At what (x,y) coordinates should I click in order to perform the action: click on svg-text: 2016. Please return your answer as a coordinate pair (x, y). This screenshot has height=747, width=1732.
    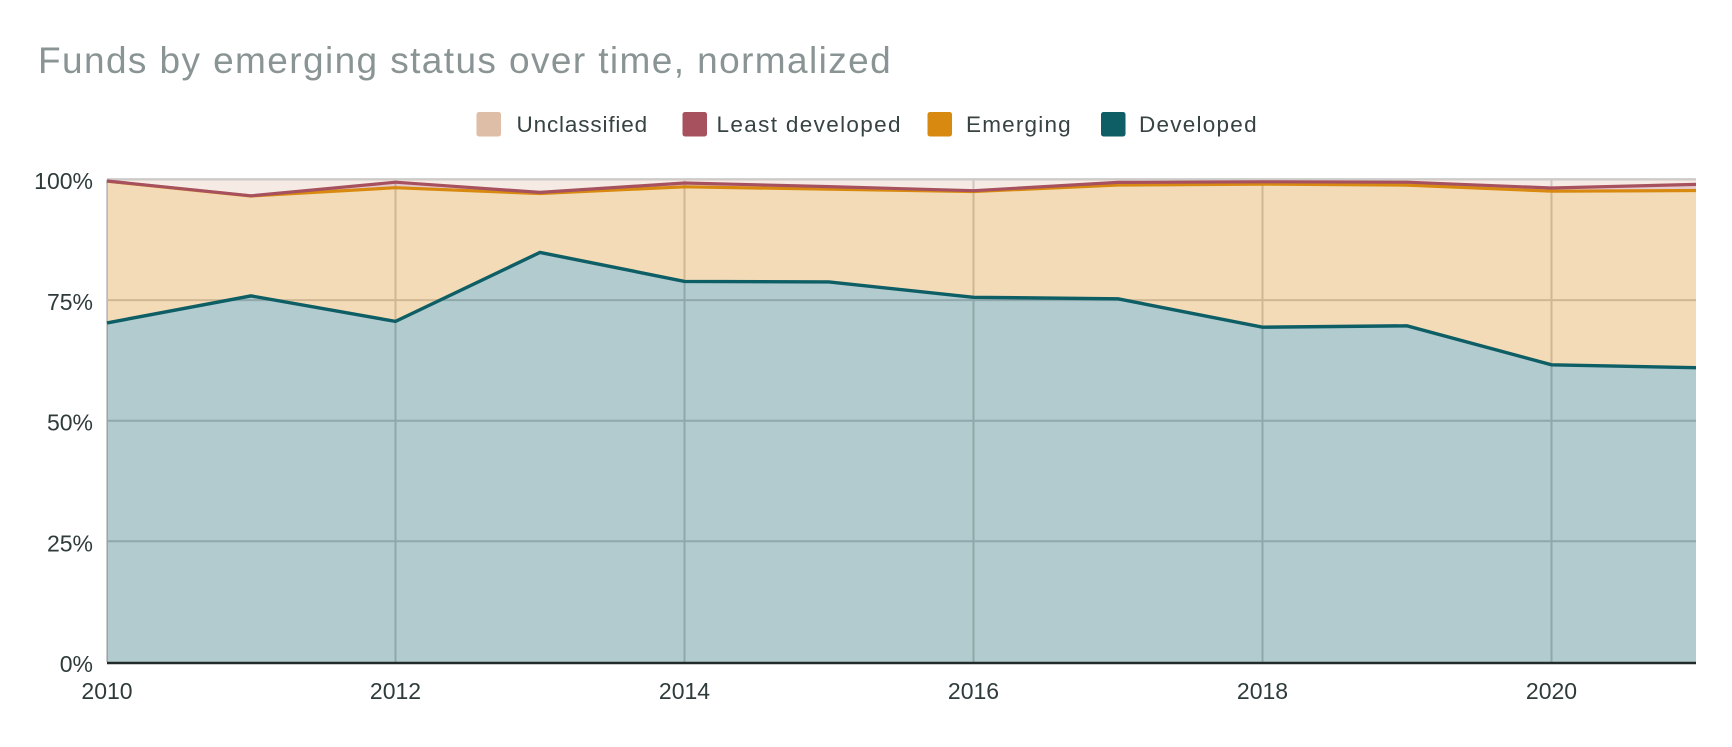
    Looking at the image, I should click on (973, 691).